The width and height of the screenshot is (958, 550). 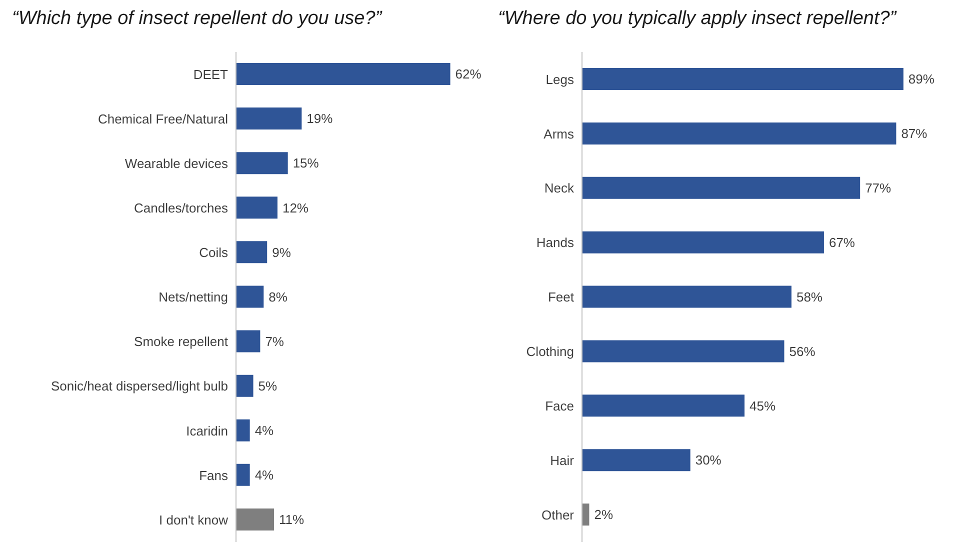 I want to click on data-label: 62%, so click(x=468, y=74).